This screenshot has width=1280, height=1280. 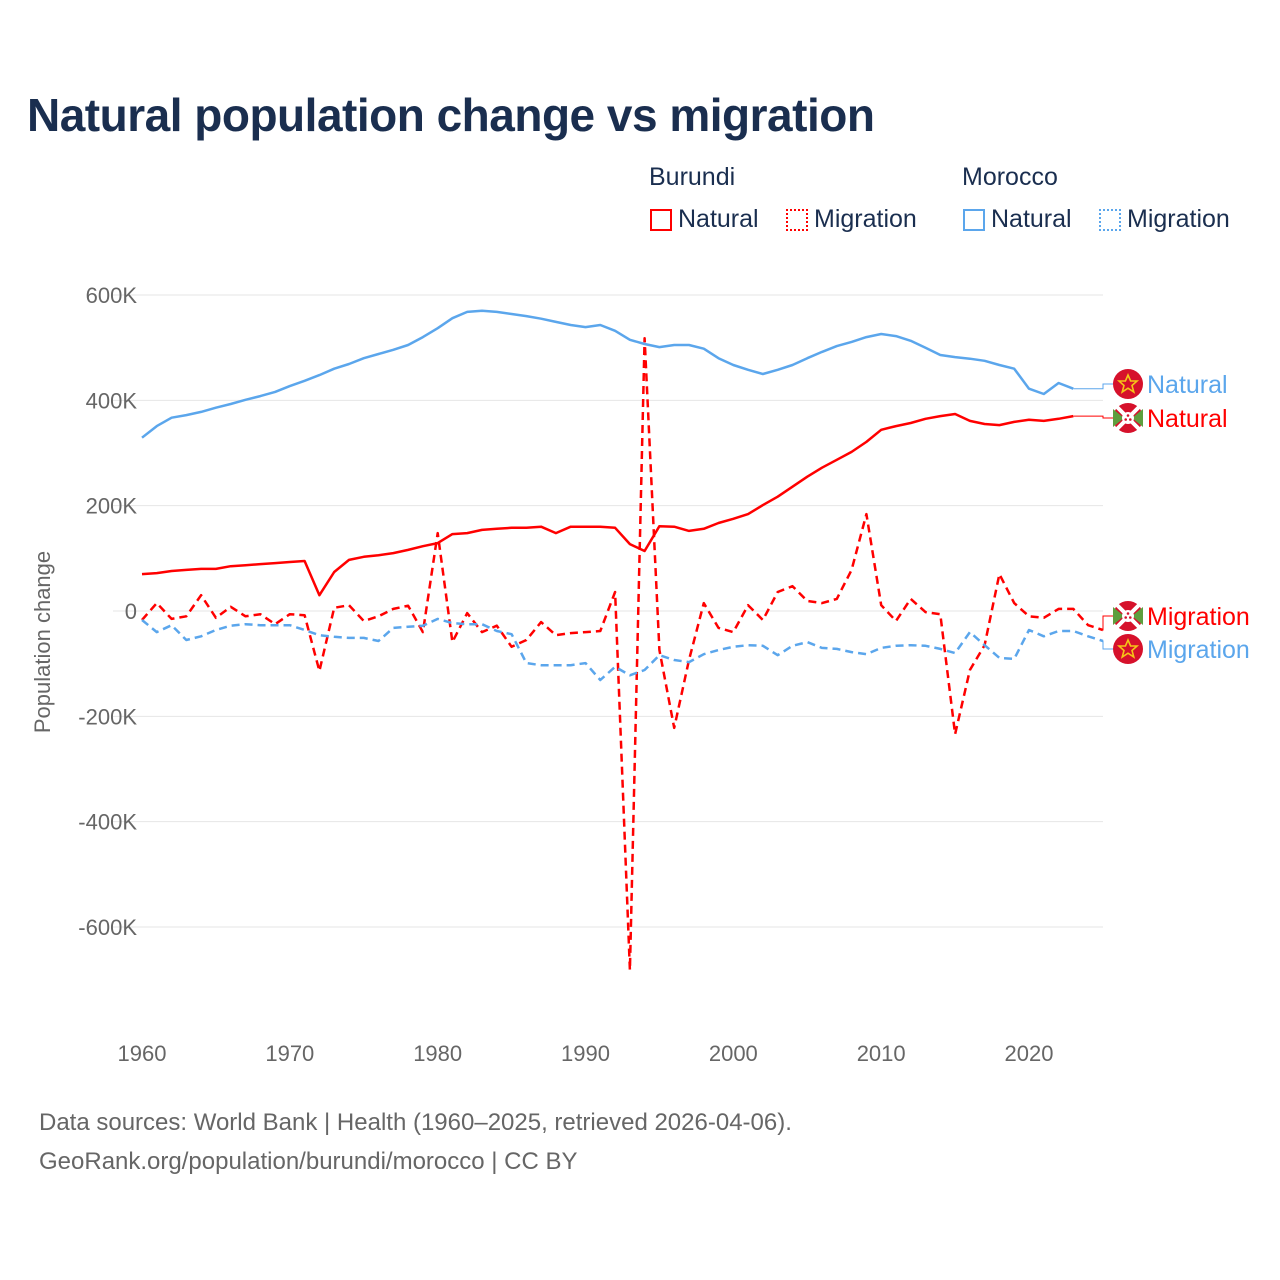 I want to click on x-tick-label: 2020, so click(x=1029, y=1053).